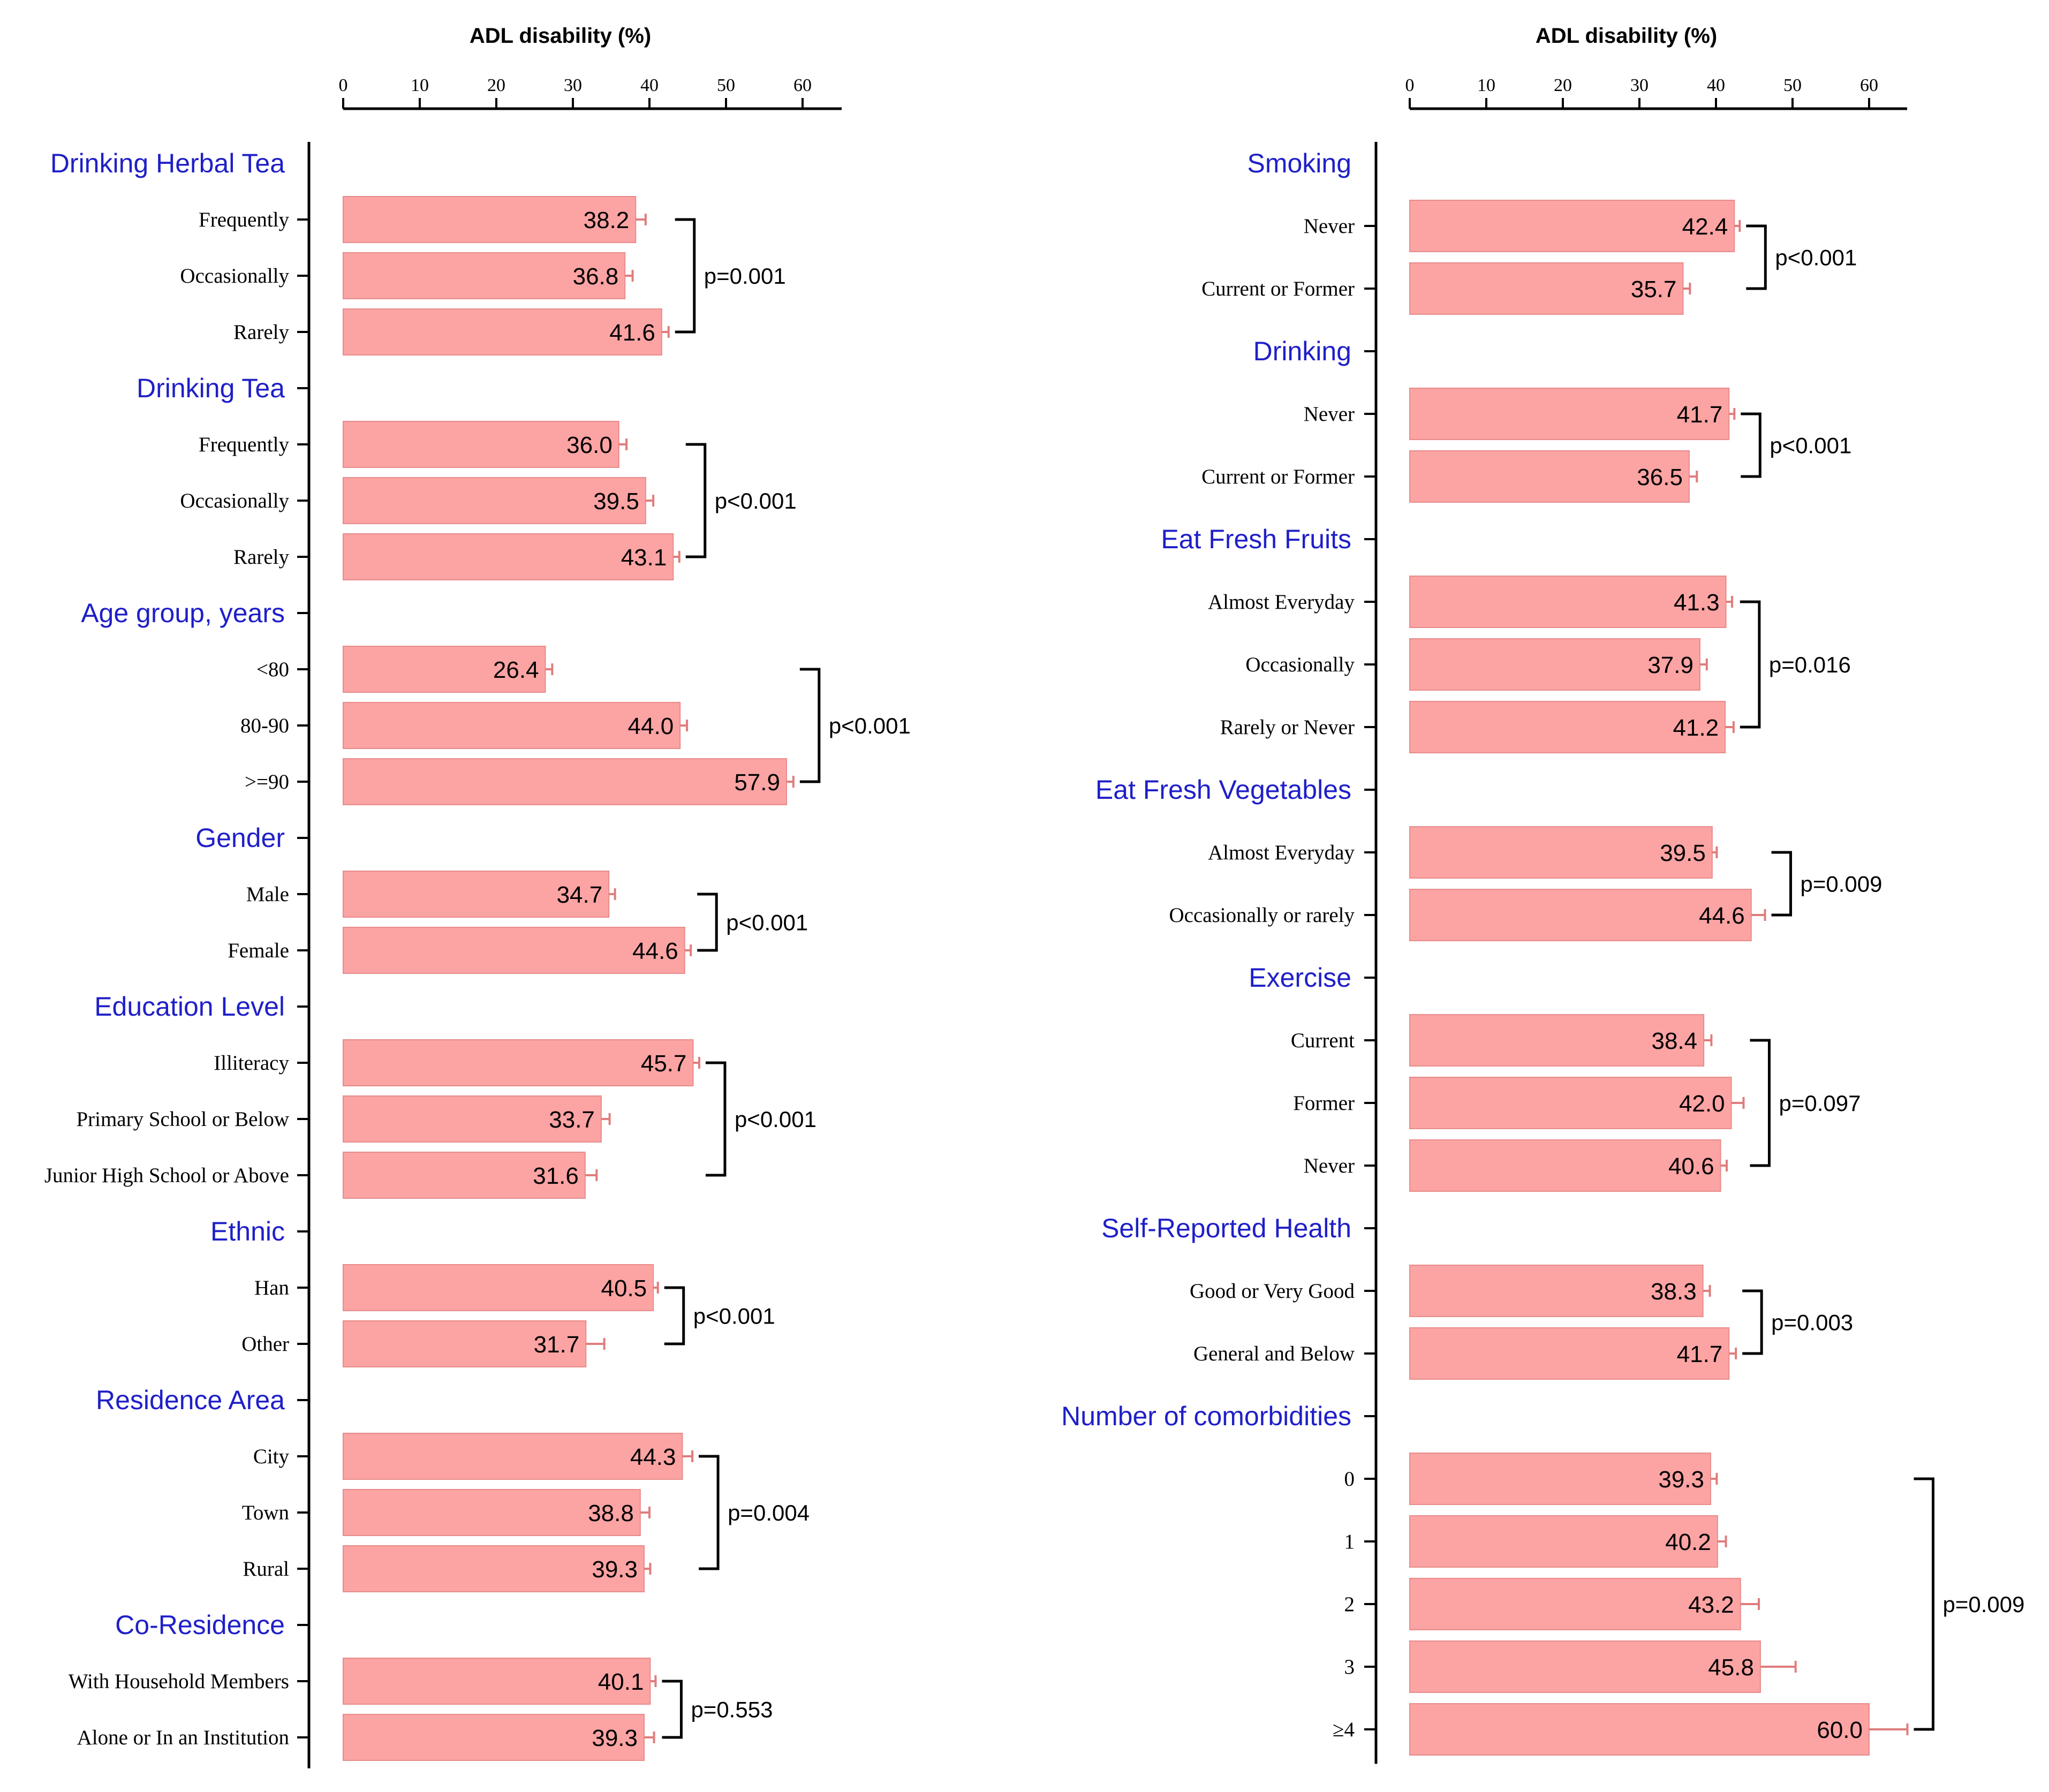 The image size is (2049, 1792). What do you see at coordinates (1350, 1542) in the screenshot?
I see `category-label: 1` at bounding box center [1350, 1542].